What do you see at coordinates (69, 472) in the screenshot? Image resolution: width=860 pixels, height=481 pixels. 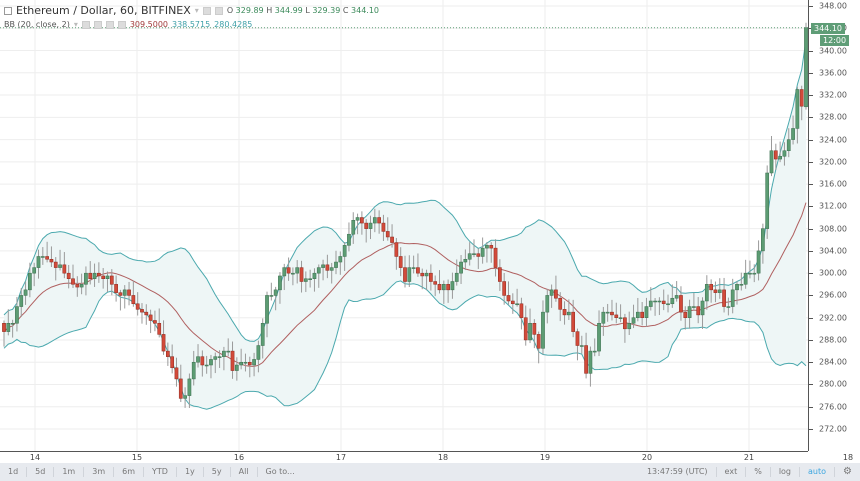 I see `range-button: 1m` at bounding box center [69, 472].